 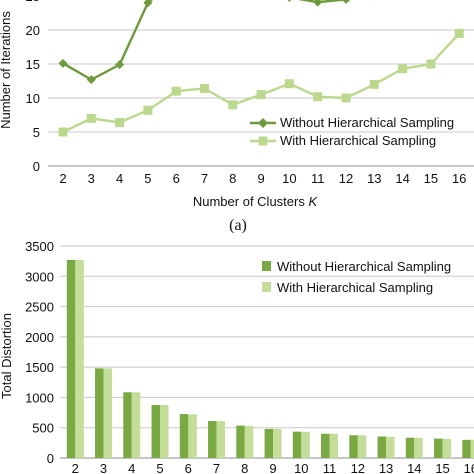 What do you see at coordinates (263, 123) in the screenshot?
I see `legend-marker-diamond` at bounding box center [263, 123].